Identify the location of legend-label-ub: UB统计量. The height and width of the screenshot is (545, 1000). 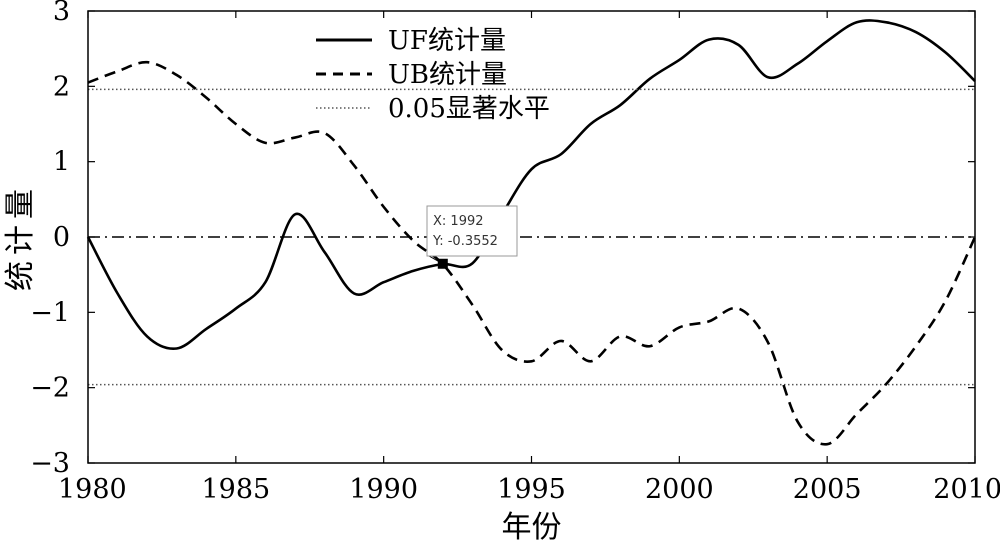
(447, 75).